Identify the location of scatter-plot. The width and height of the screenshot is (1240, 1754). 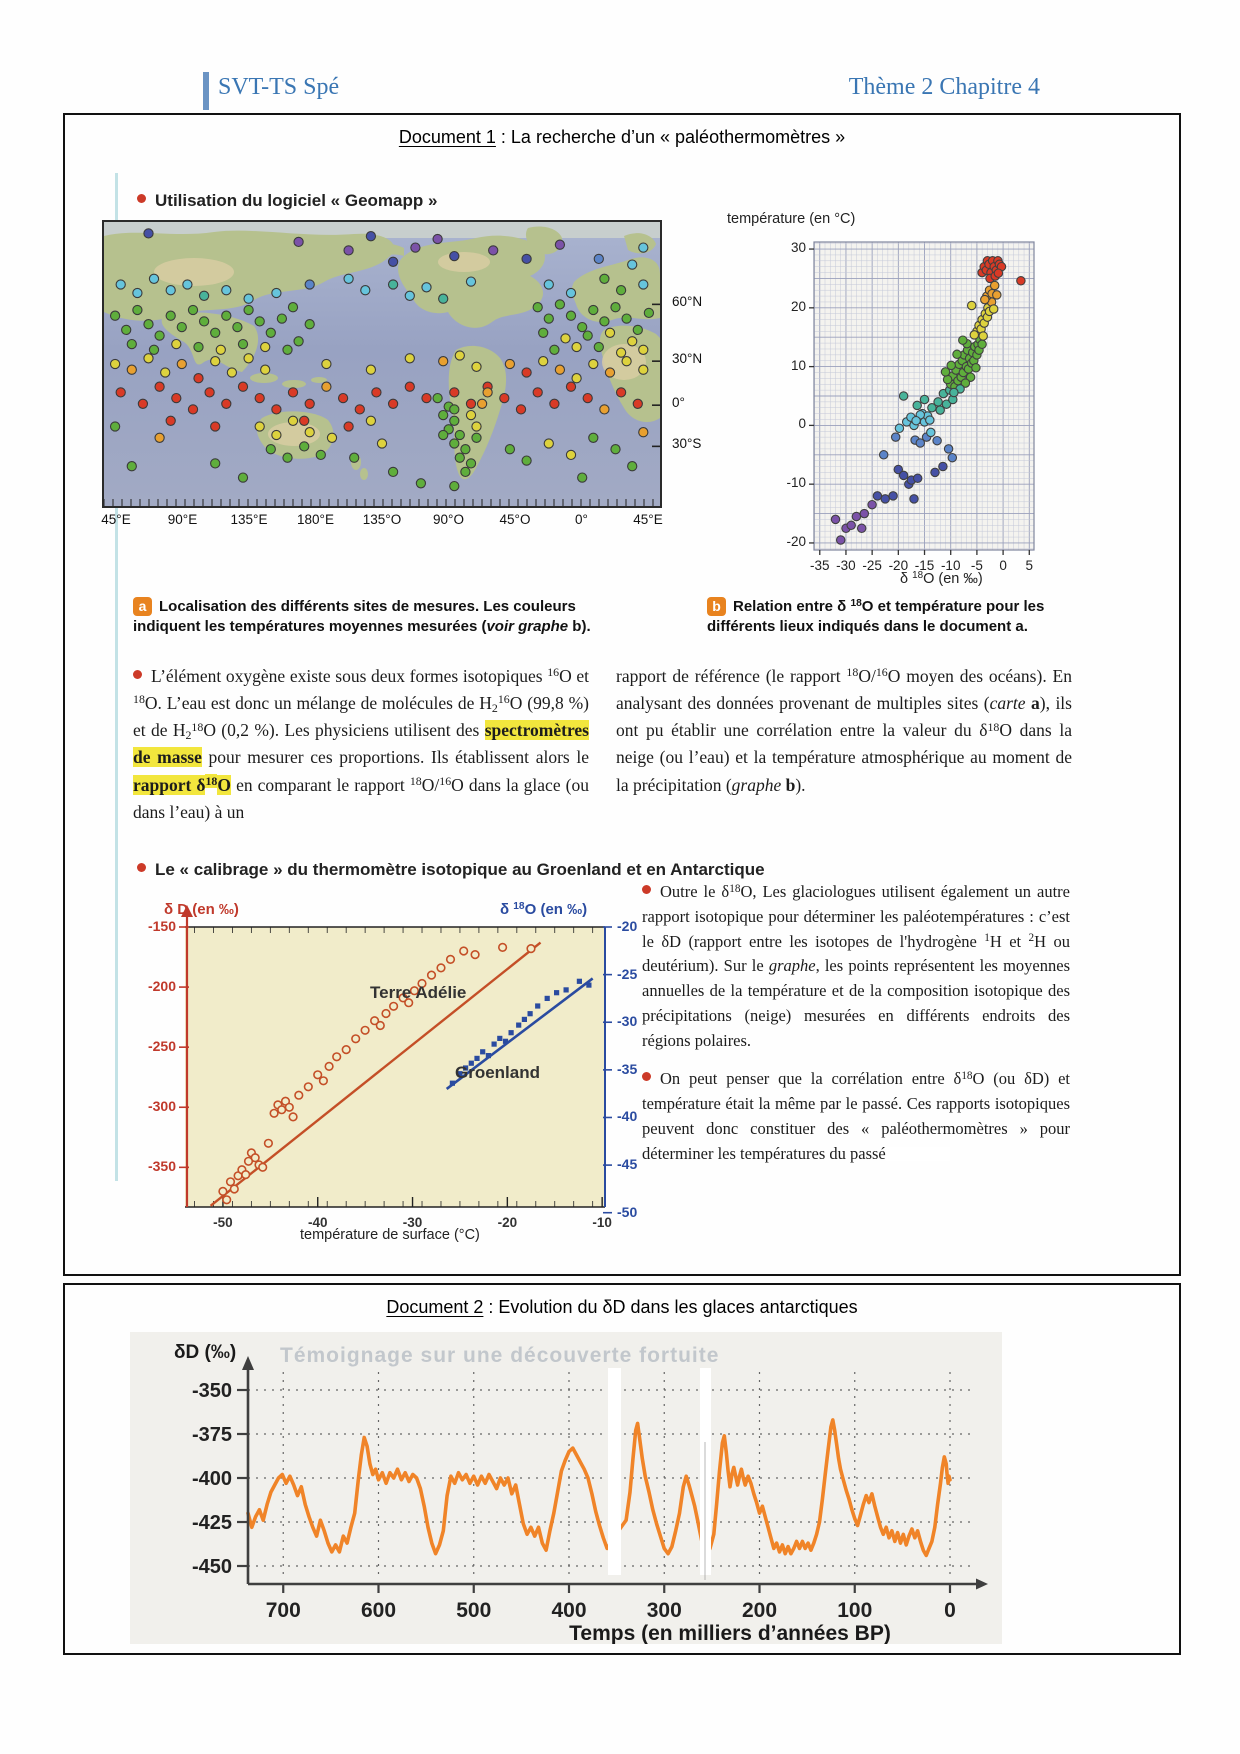
(922, 398).